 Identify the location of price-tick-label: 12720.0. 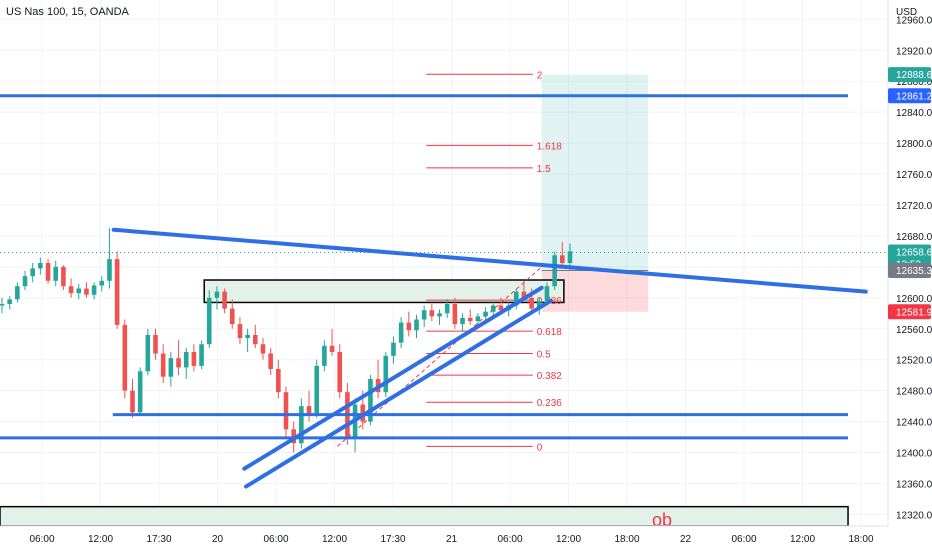
(914, 206).